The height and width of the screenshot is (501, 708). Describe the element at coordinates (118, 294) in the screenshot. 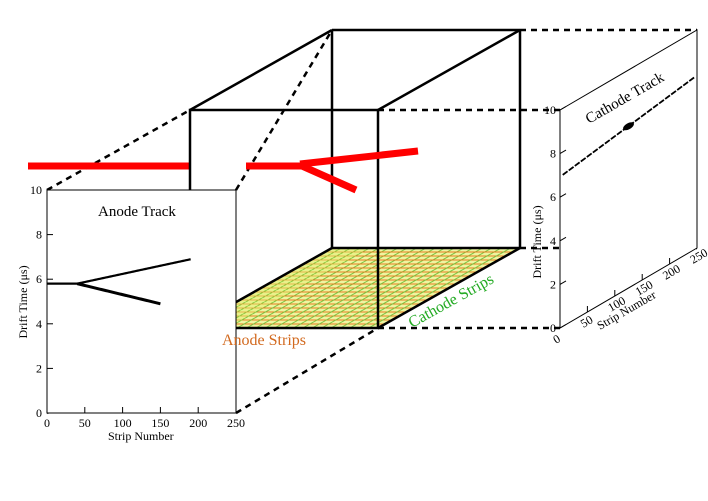

I see `anode-hit-trace-branch` at that location.